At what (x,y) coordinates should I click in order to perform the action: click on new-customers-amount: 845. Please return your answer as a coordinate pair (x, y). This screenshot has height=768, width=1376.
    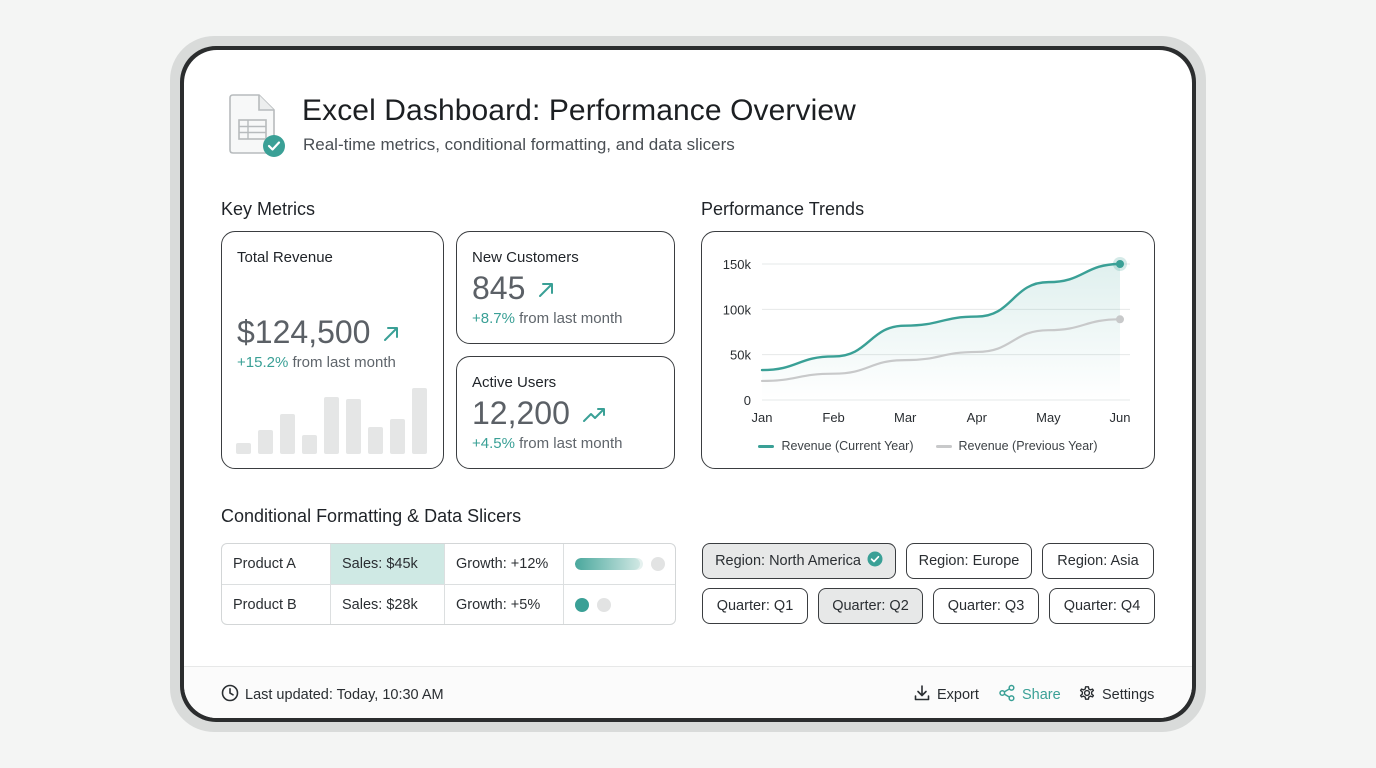
    Looking at the image, I should click on (499, 288).